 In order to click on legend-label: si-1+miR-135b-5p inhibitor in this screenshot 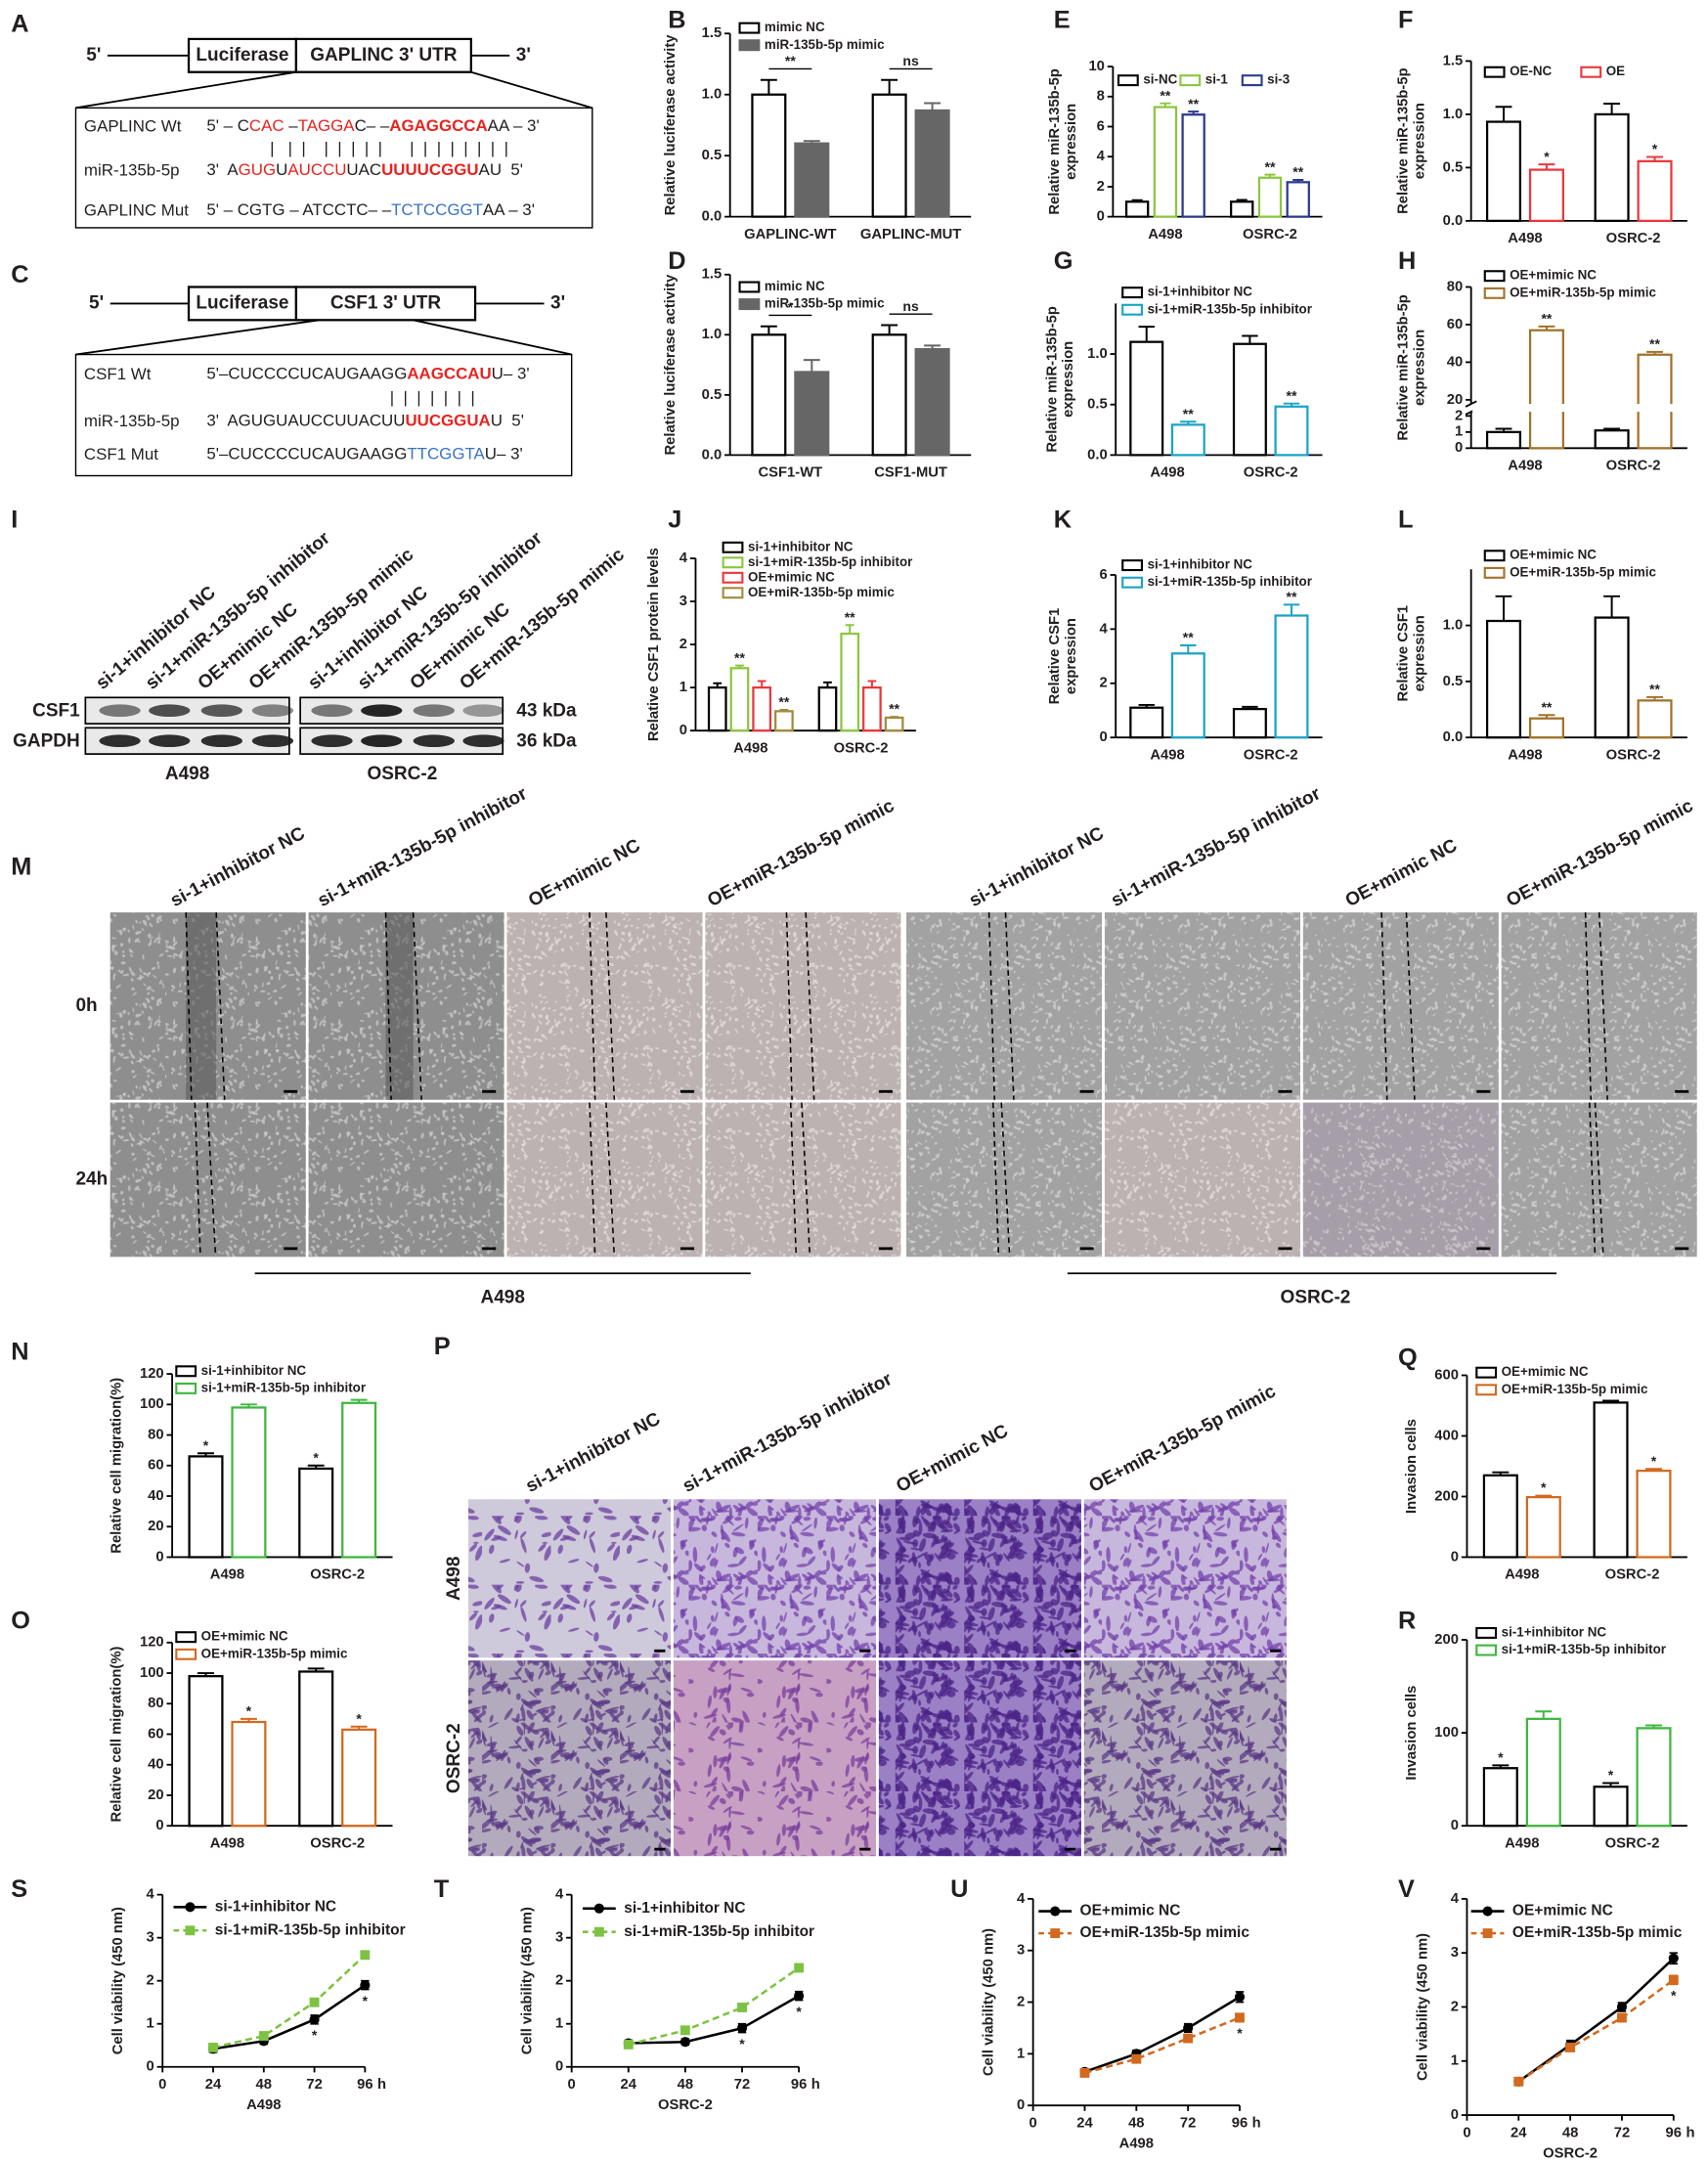, I will do `click(830, 561)`.